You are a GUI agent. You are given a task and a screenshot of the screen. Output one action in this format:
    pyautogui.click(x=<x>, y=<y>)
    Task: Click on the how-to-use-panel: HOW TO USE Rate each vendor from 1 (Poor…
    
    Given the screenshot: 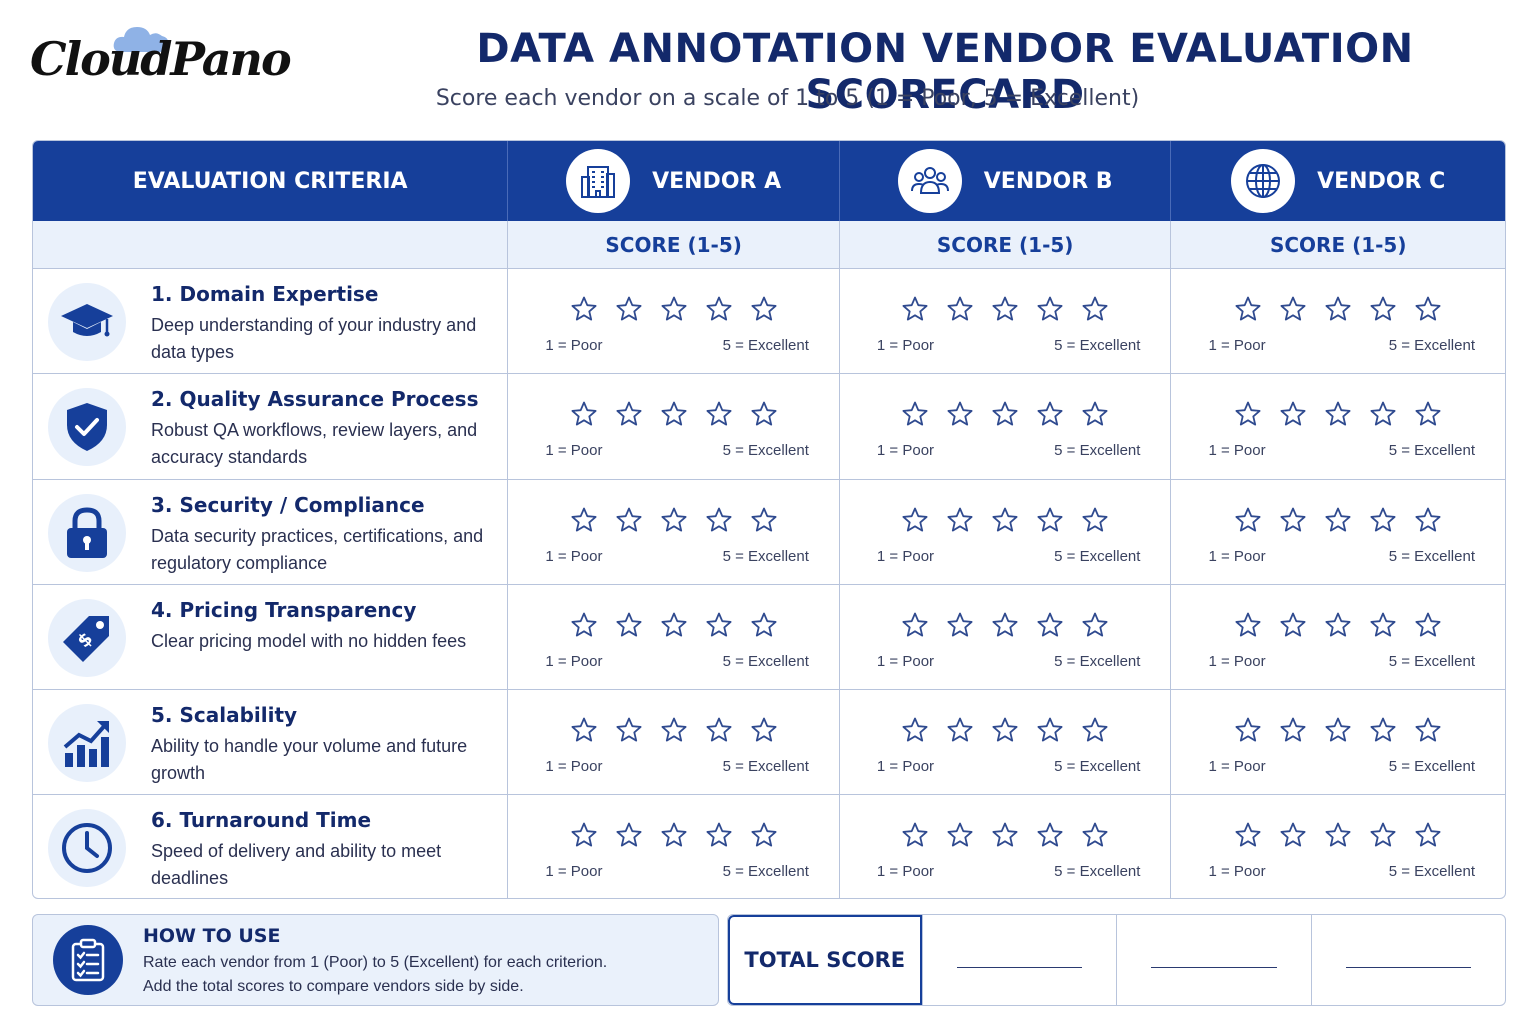 What is the action you would take?
    pyautogui.click(x=375, y=960)
    